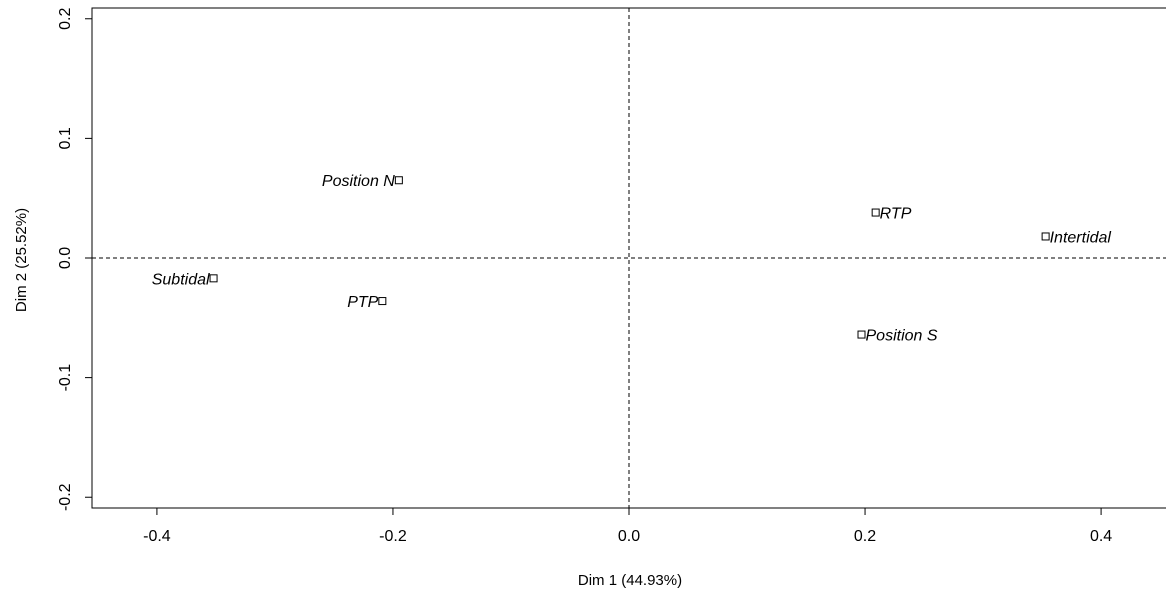  What do you see at coordinates (896, 214) in the screenshot?
I see `point-label: RTP` at bounding box center [896, 214].